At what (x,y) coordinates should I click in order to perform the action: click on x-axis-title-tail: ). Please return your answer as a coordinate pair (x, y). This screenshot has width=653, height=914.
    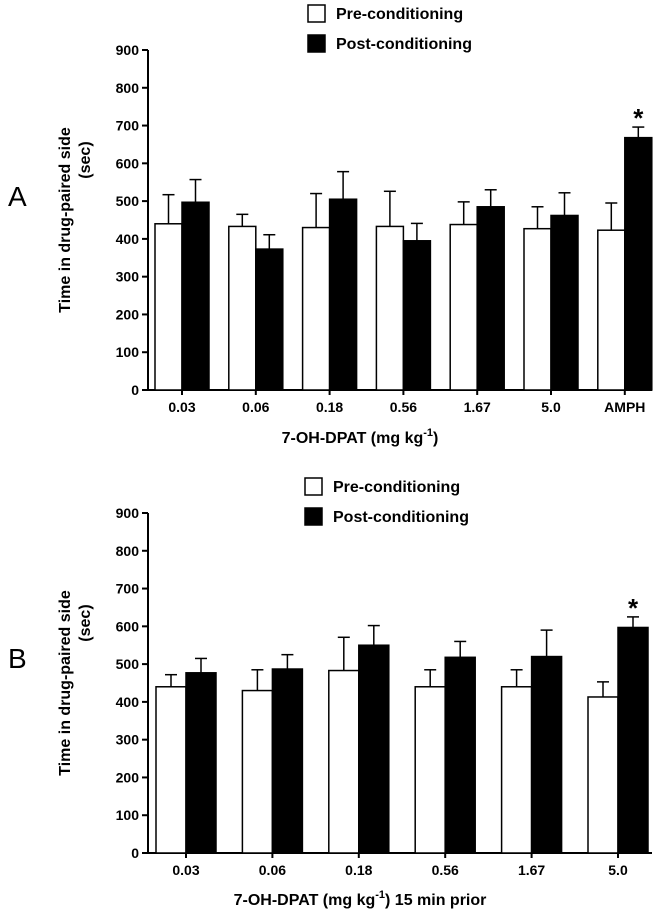
    Looking at the image, I should click on (435, 438).